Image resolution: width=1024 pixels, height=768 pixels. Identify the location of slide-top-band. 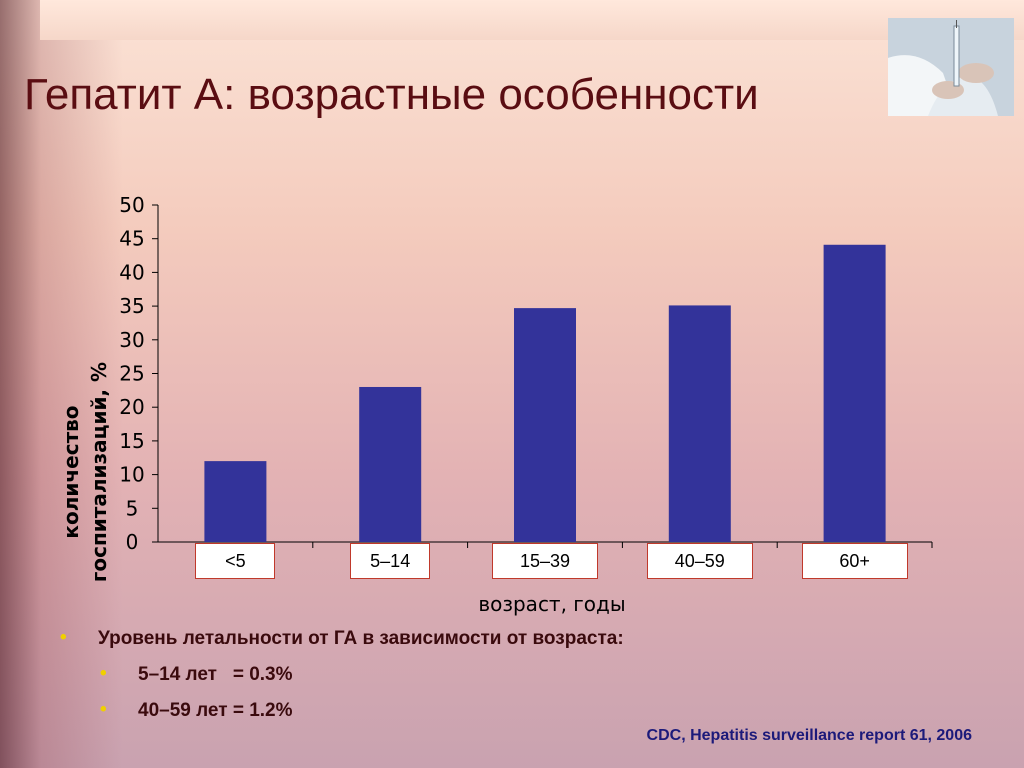
(532, 20).